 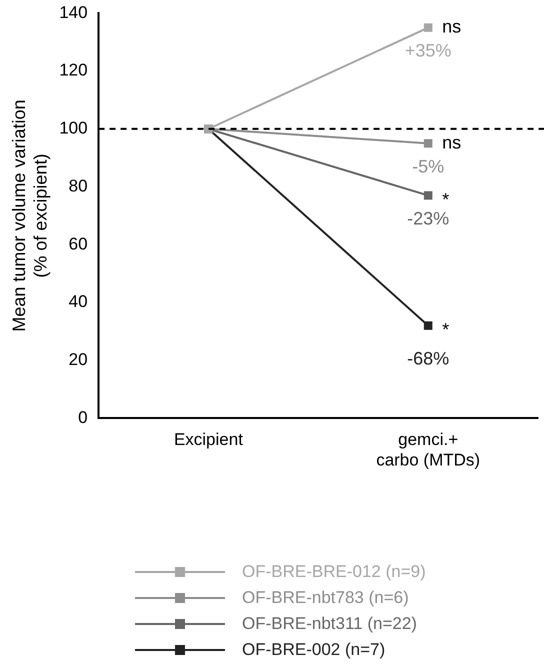 I want to click on y-tick-label: 40, so click(x=78, y=302).